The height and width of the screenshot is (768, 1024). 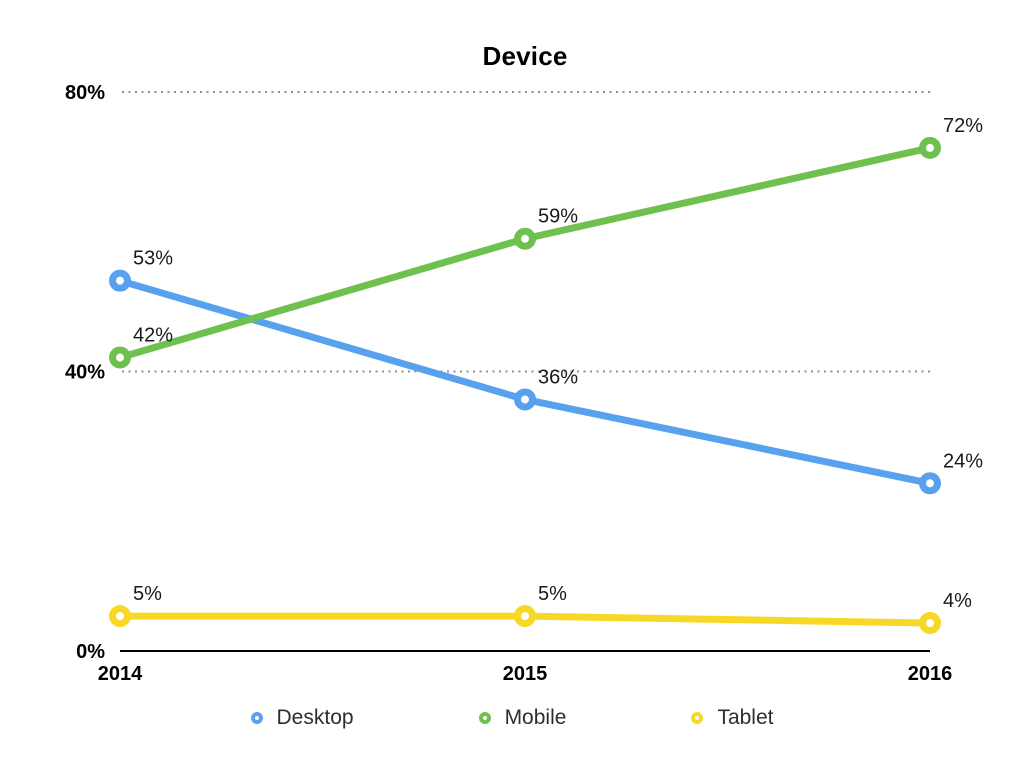 What do you see at coordinates (525, 238) in the screenshot?
I see `point-mobile-2015` at bounding box center [525, 238].